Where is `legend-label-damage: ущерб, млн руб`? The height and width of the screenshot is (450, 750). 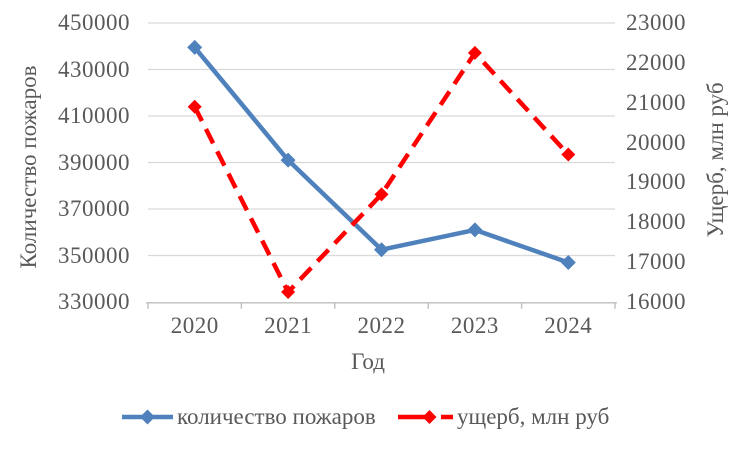
legend-label-damage: ущерб, млн руб is located at coordinates (533, 416).